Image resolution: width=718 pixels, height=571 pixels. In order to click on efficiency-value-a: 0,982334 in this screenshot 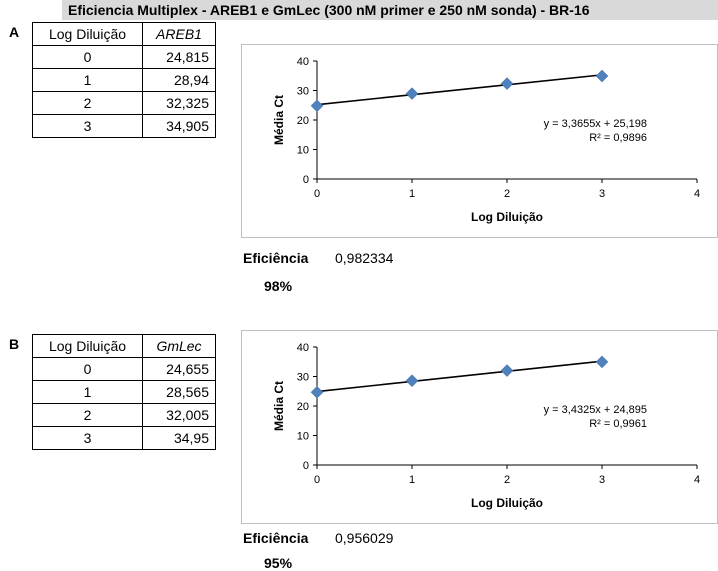, I will do `click(364, 258)`.